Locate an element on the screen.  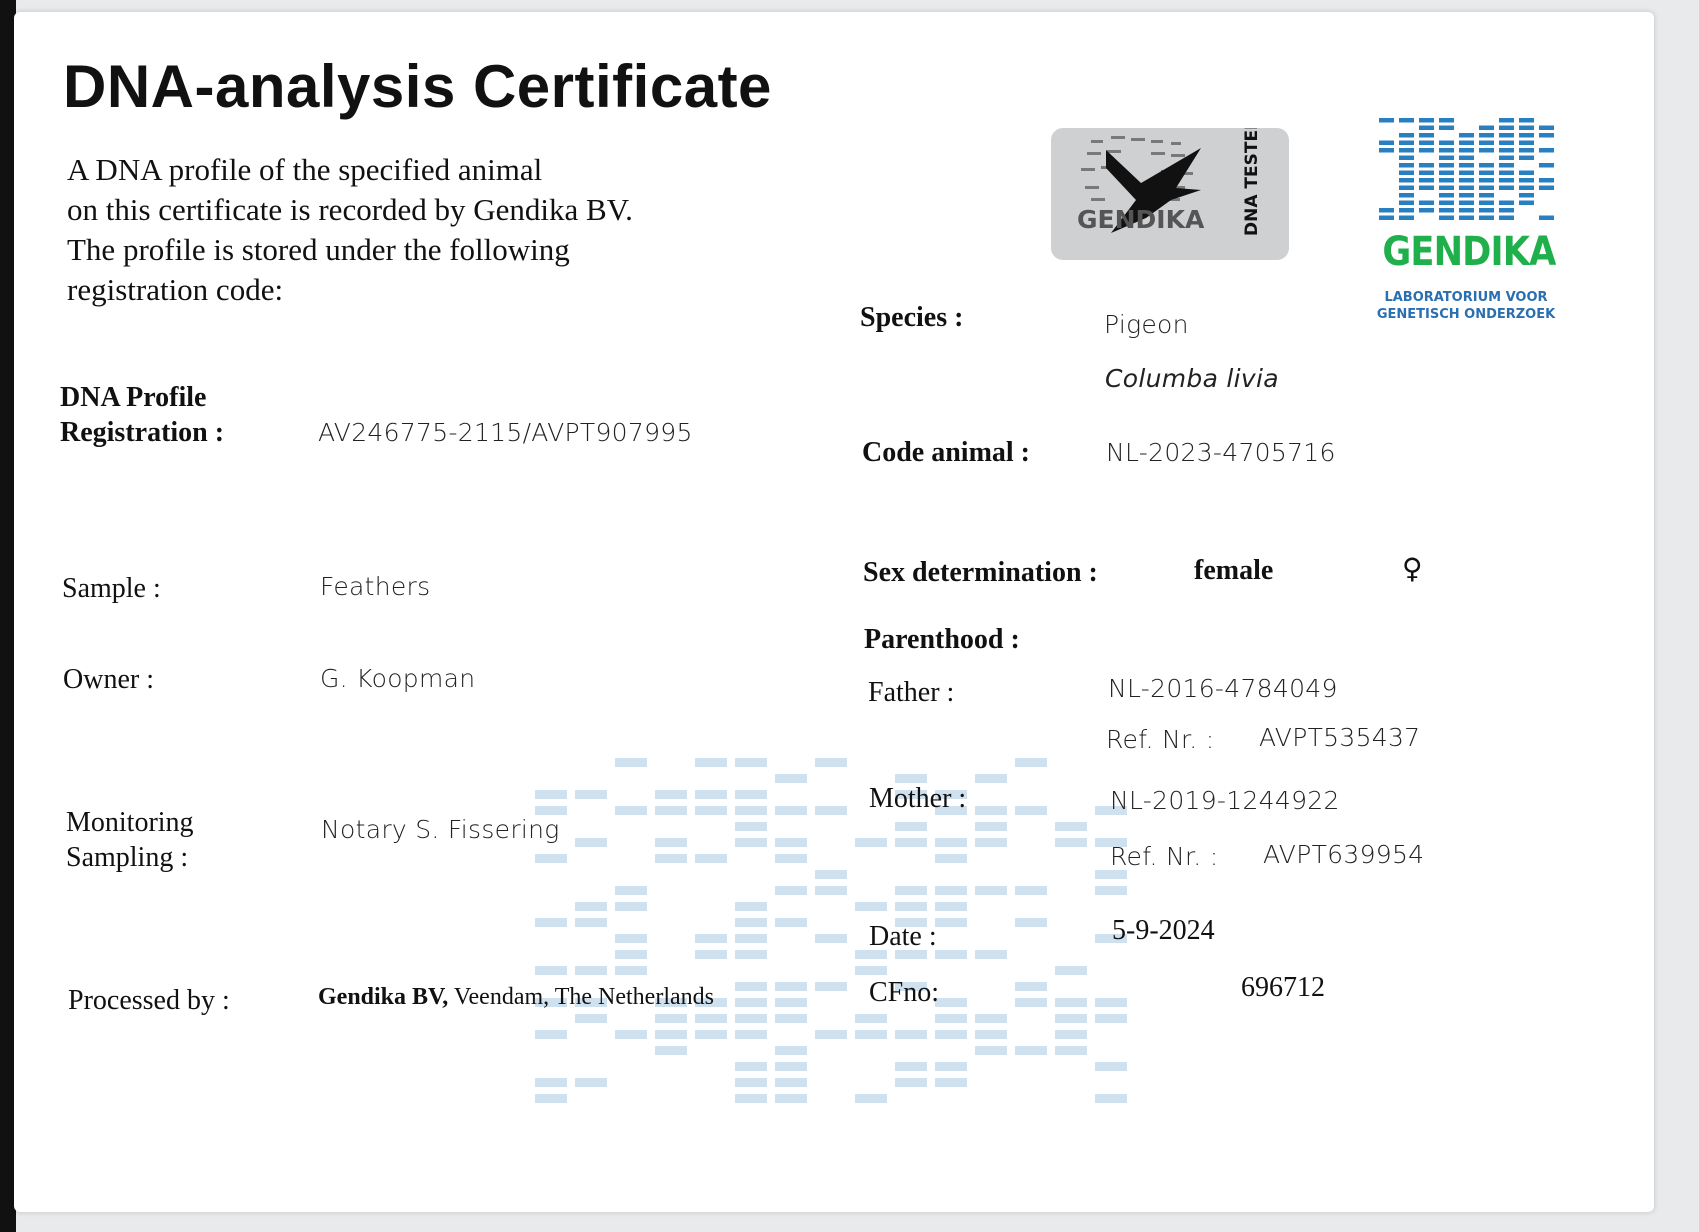
sample-label: Sample : is located at coordinates (111, 588).